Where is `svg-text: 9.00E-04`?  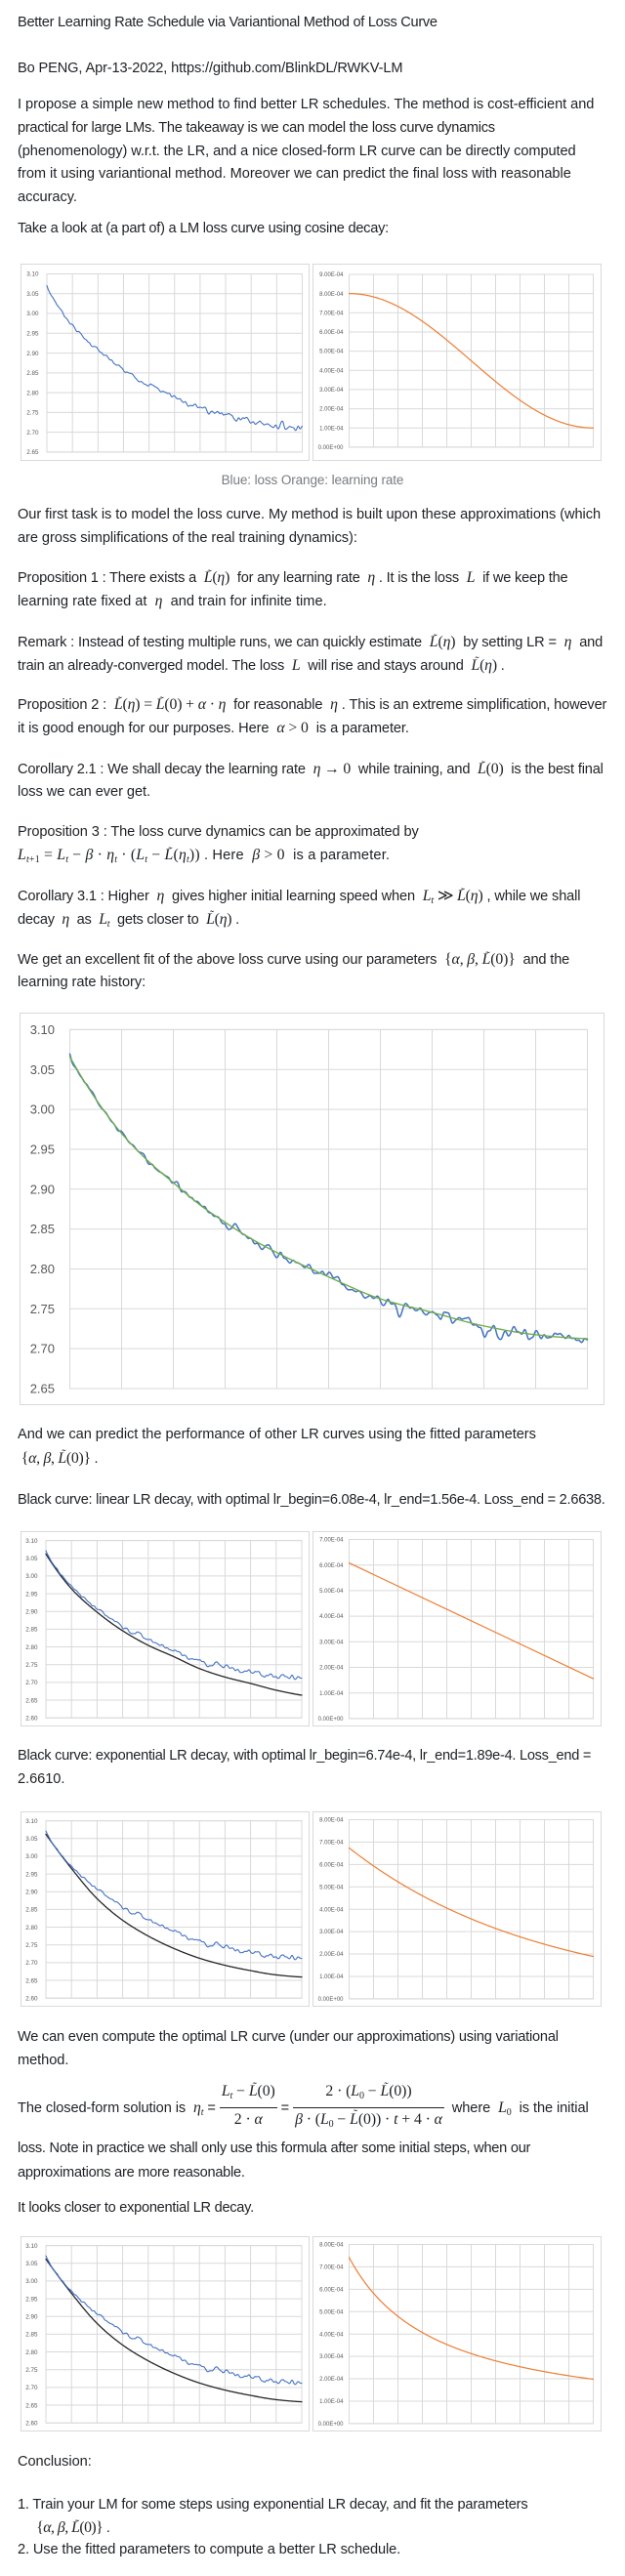
svg-text: 9.00E-04 is located at coordinates (331, 275).